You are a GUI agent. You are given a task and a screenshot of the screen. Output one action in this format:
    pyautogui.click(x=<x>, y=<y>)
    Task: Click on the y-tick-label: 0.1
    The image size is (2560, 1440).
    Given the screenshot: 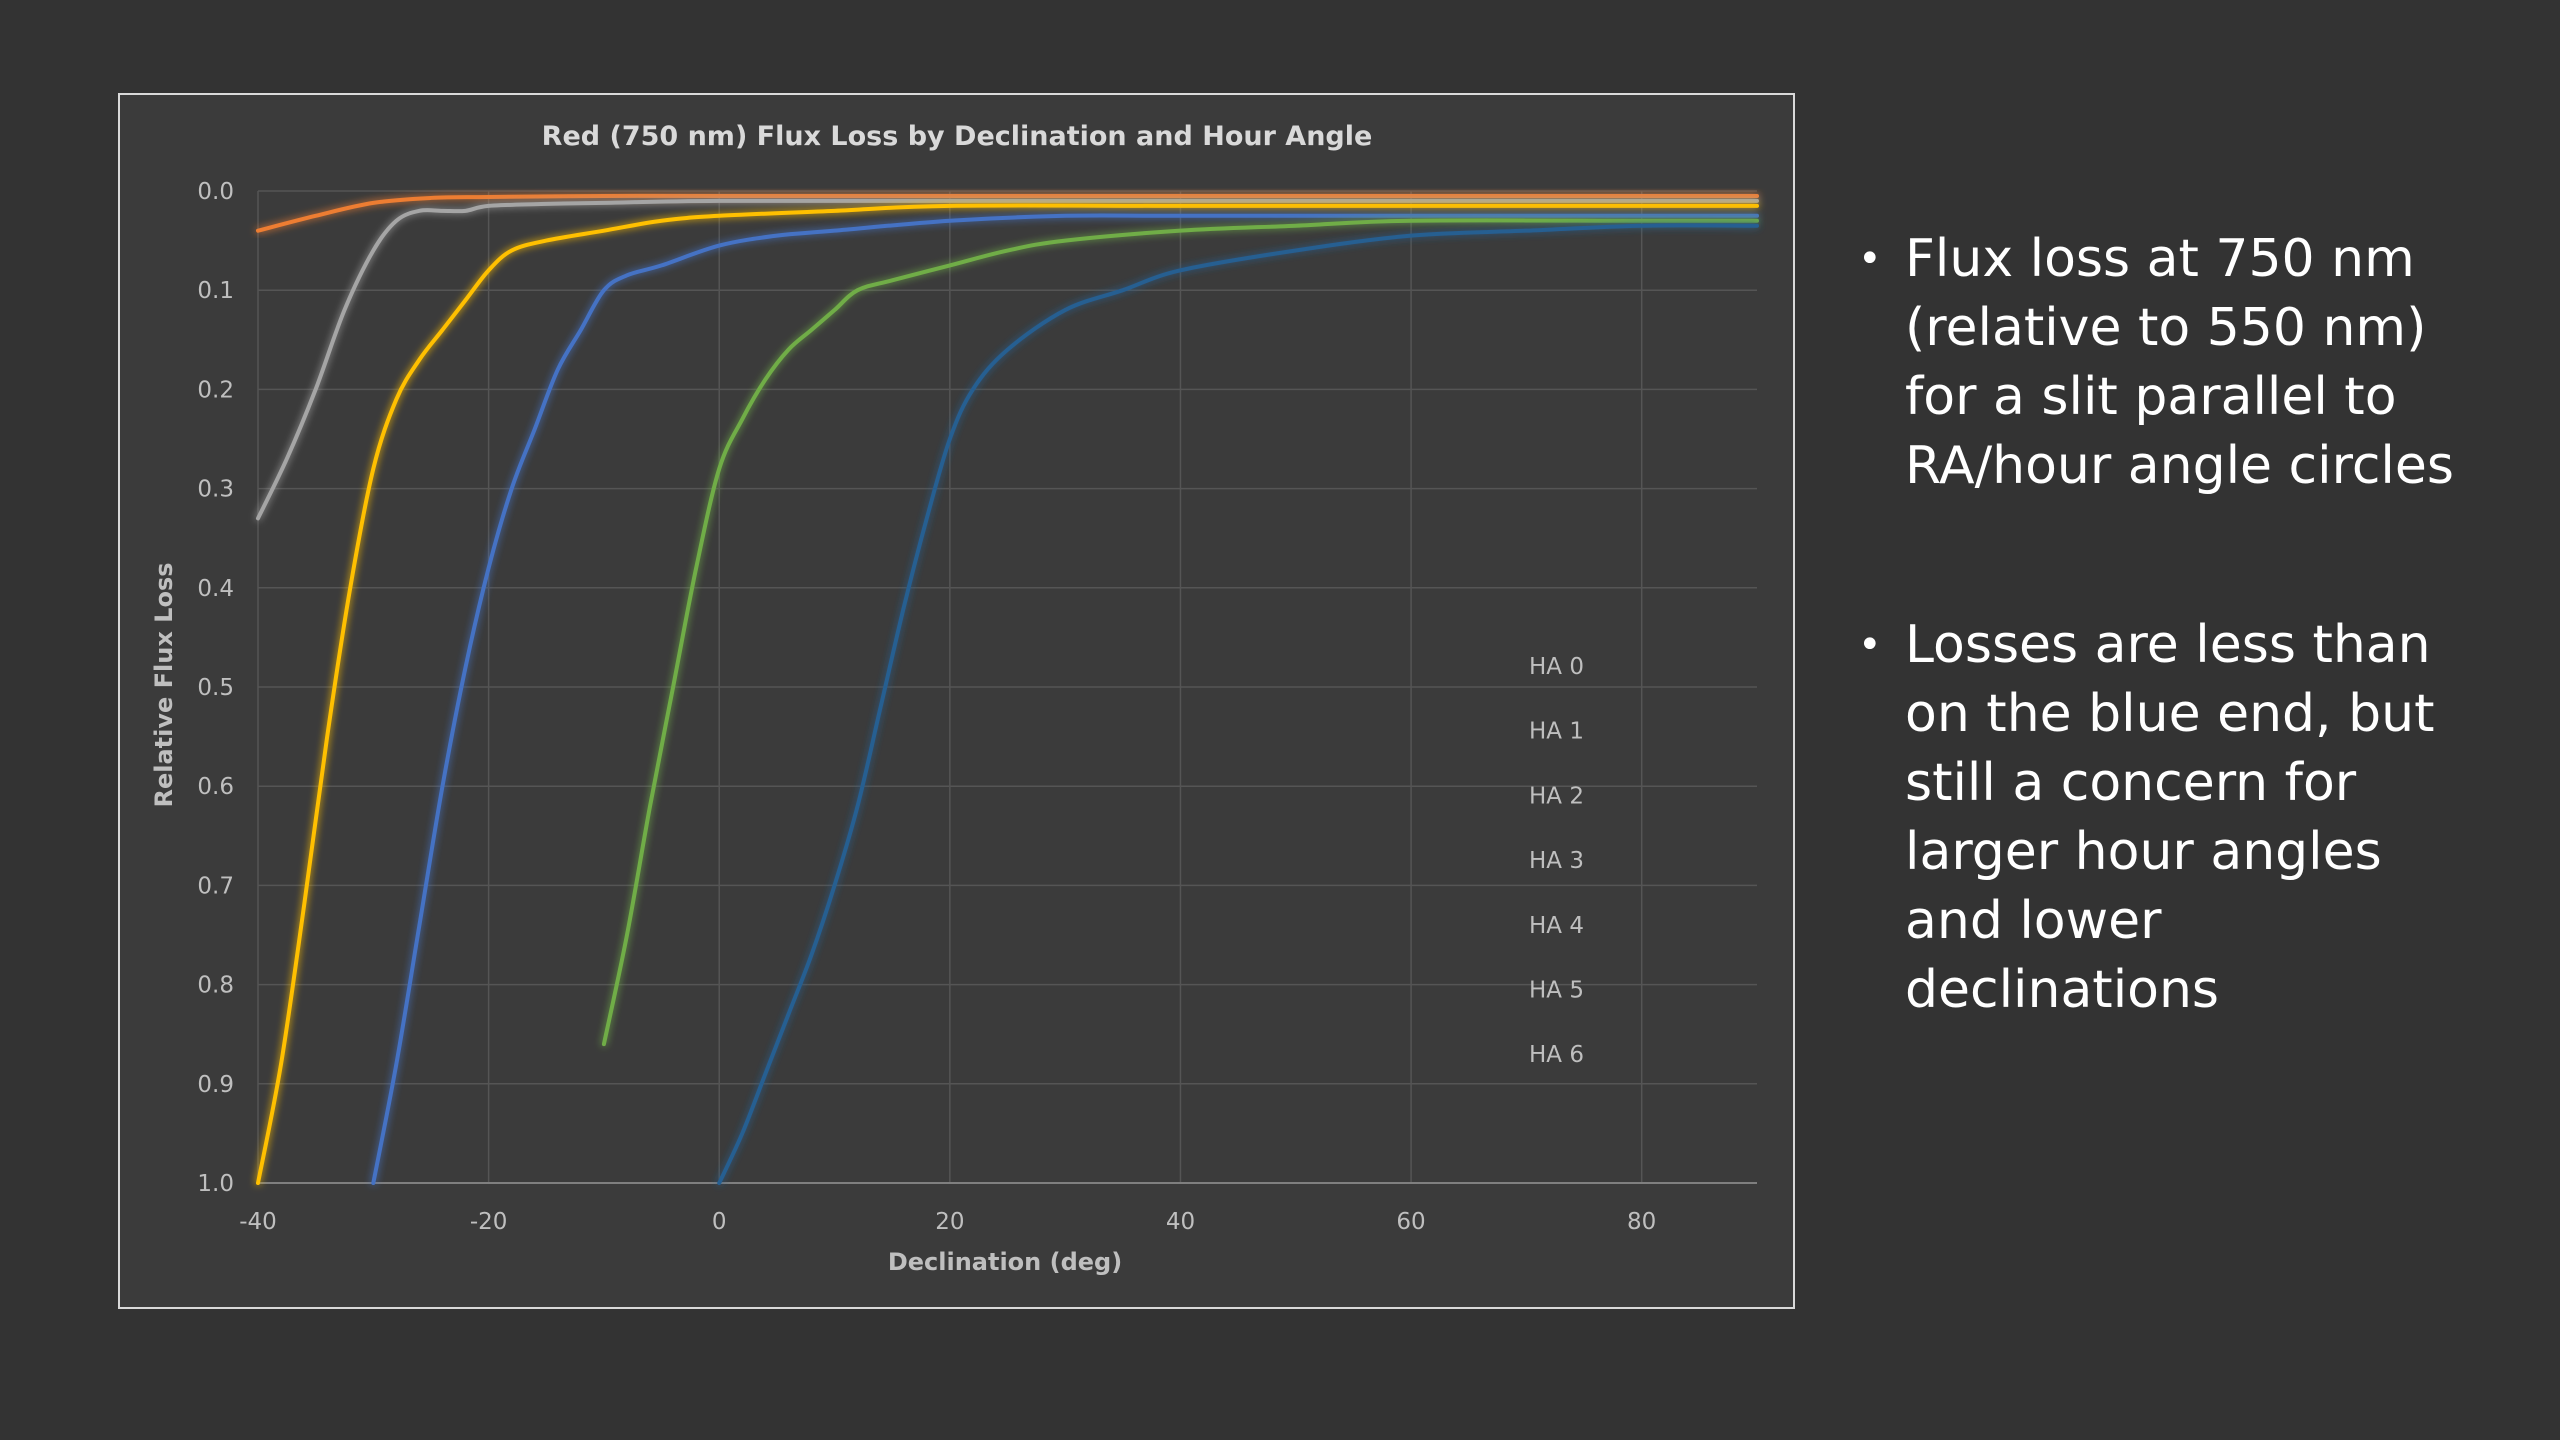 What is the action you would take?
    pyautogui.click(x=215, y=291)
    